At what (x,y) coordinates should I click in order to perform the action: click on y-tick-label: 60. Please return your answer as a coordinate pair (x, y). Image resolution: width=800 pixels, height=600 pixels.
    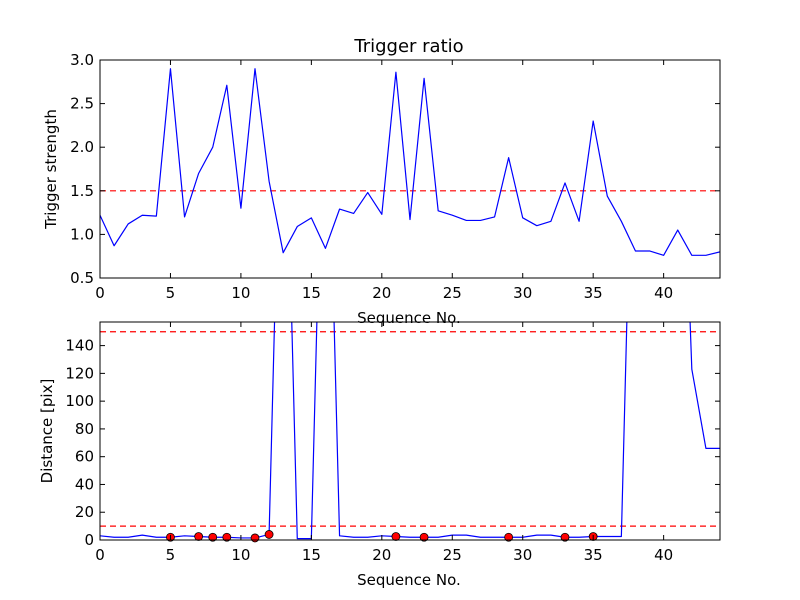
    Looking at the image, I should click on (84, 457).